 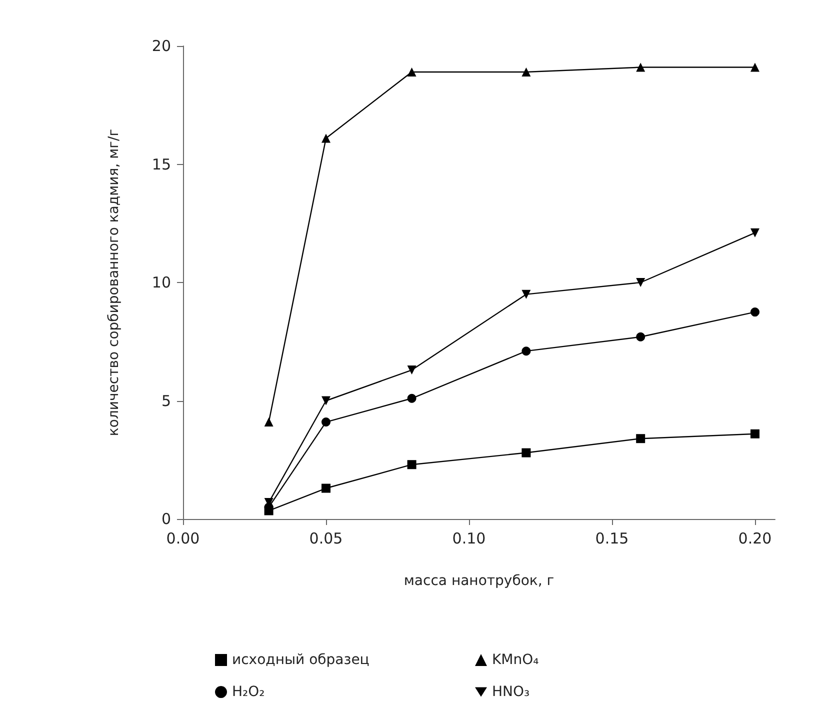 I want to click on x-tick-label: 0.00, so click(x=183, y=539).